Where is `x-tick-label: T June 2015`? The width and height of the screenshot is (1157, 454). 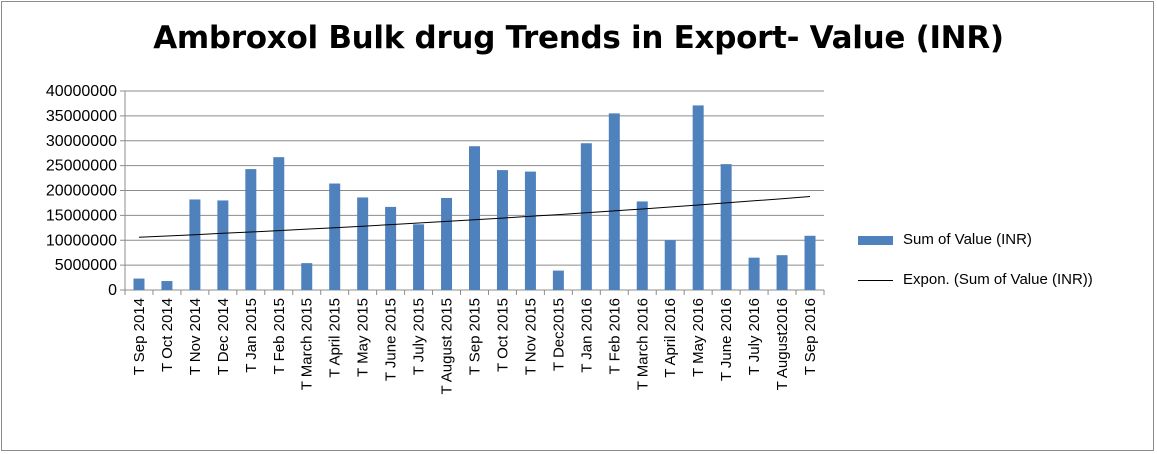
x-tick-label: T June 2015 is located at coordinates (391, 339).